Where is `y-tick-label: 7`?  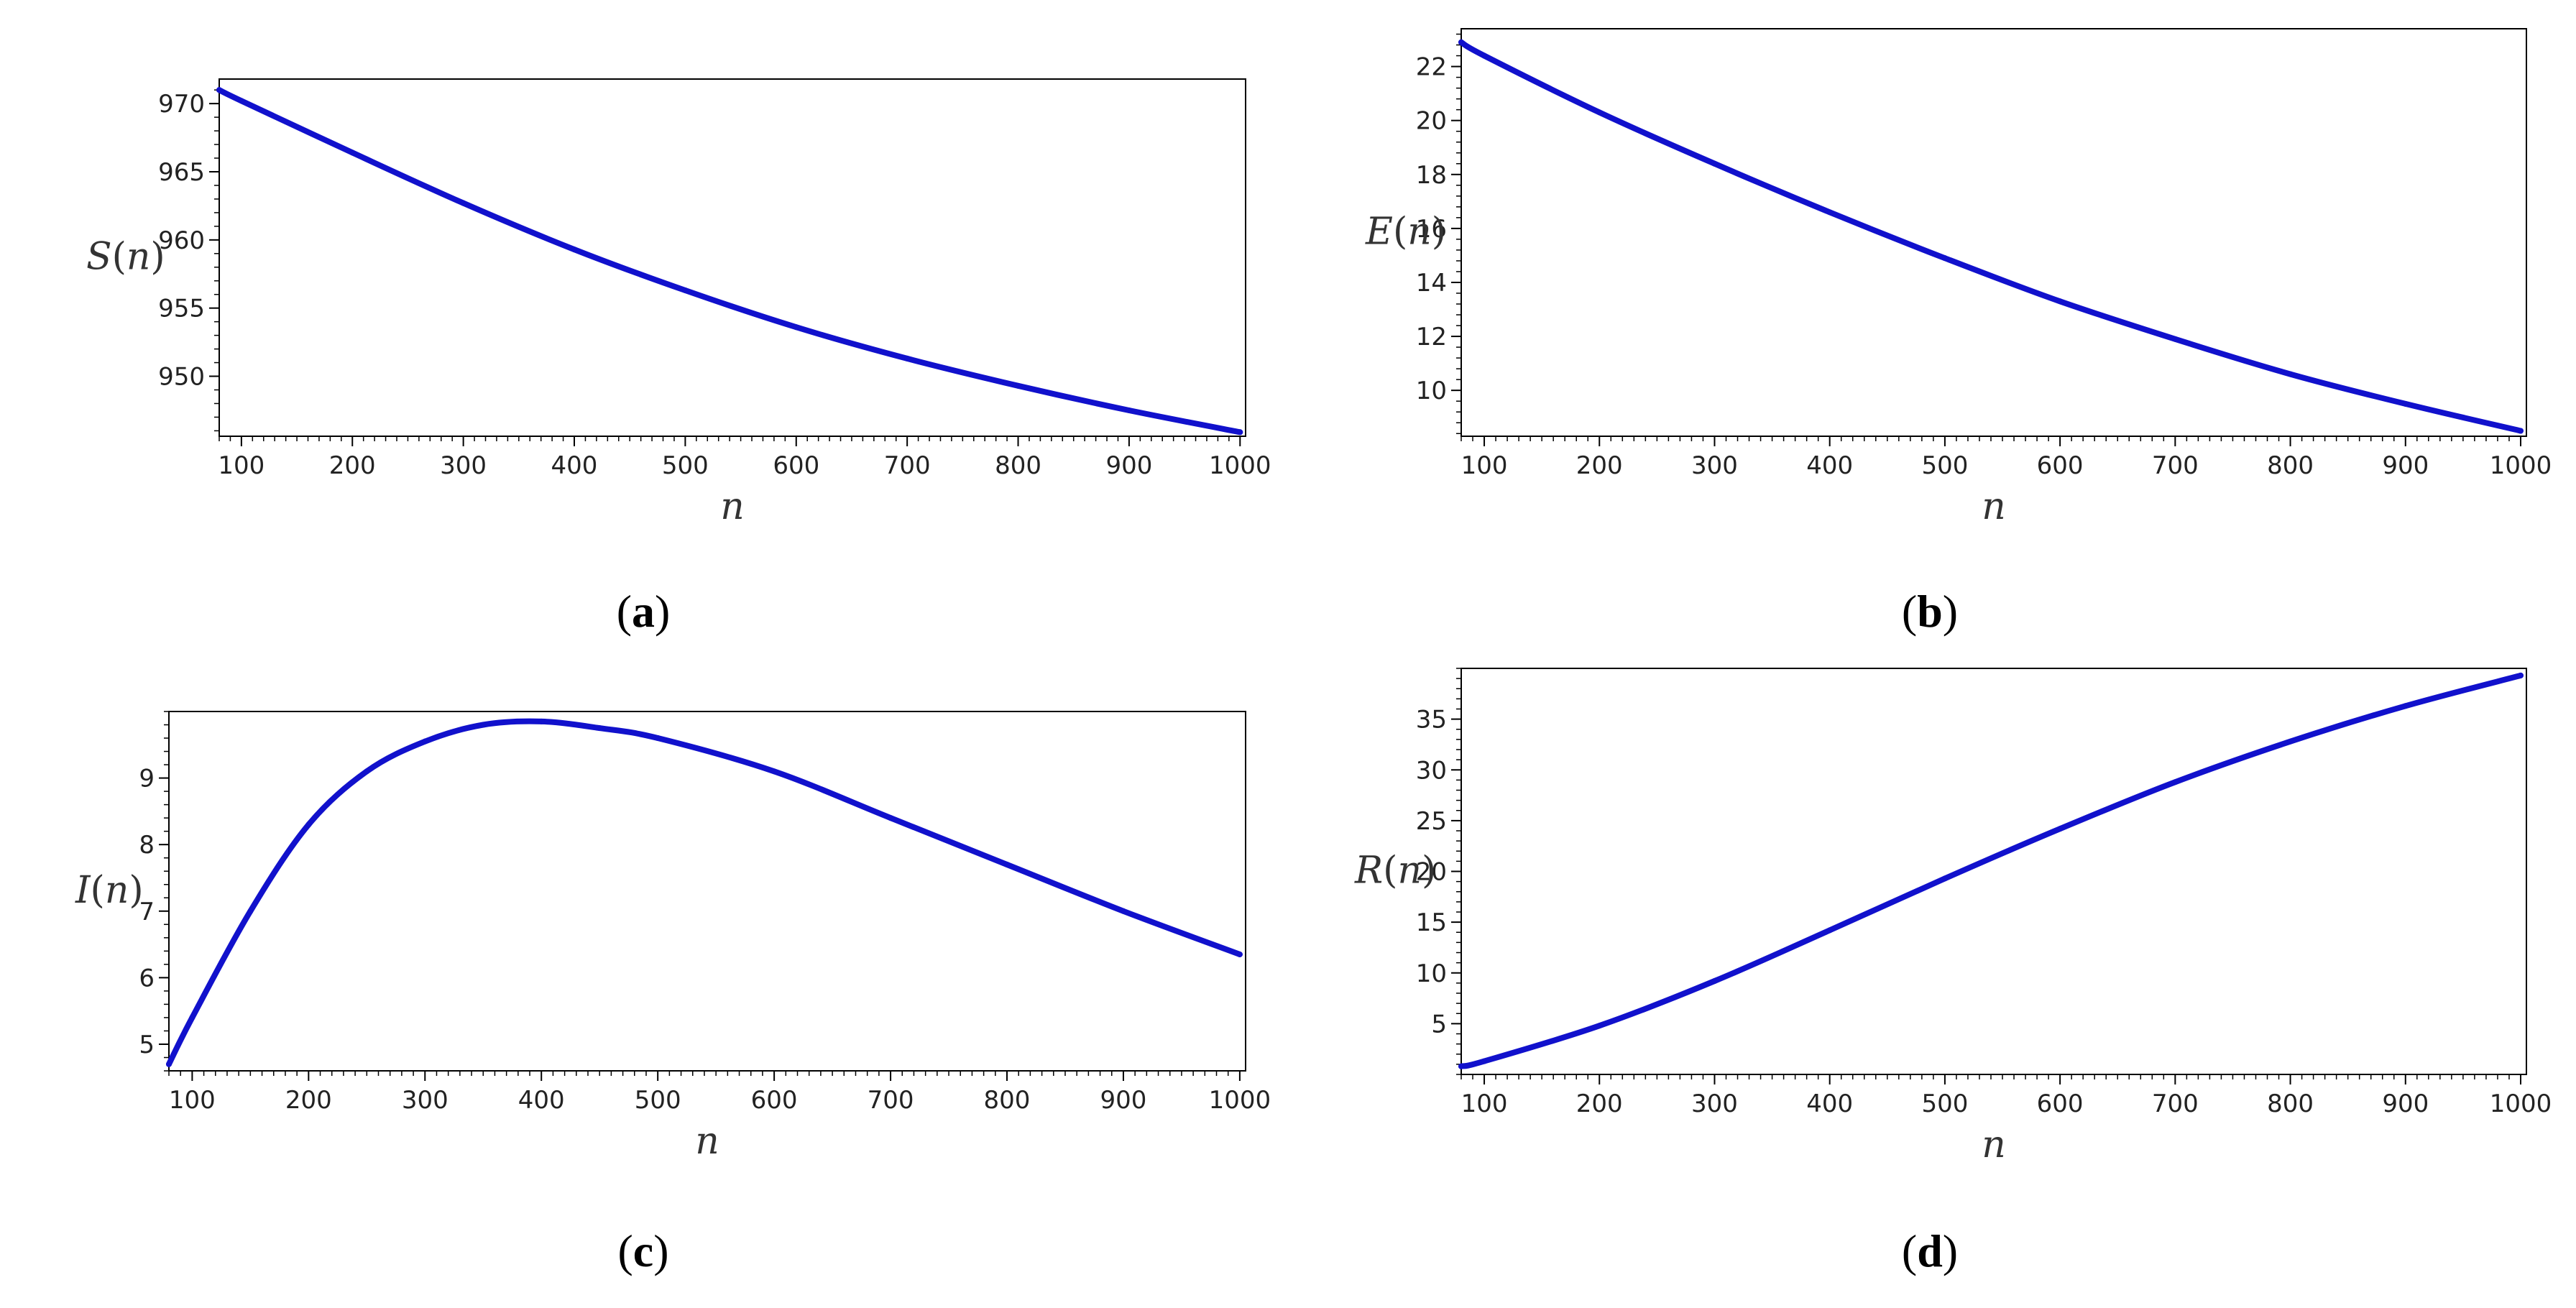
y-tick-label: 7 is located at coordinates (147, 912).